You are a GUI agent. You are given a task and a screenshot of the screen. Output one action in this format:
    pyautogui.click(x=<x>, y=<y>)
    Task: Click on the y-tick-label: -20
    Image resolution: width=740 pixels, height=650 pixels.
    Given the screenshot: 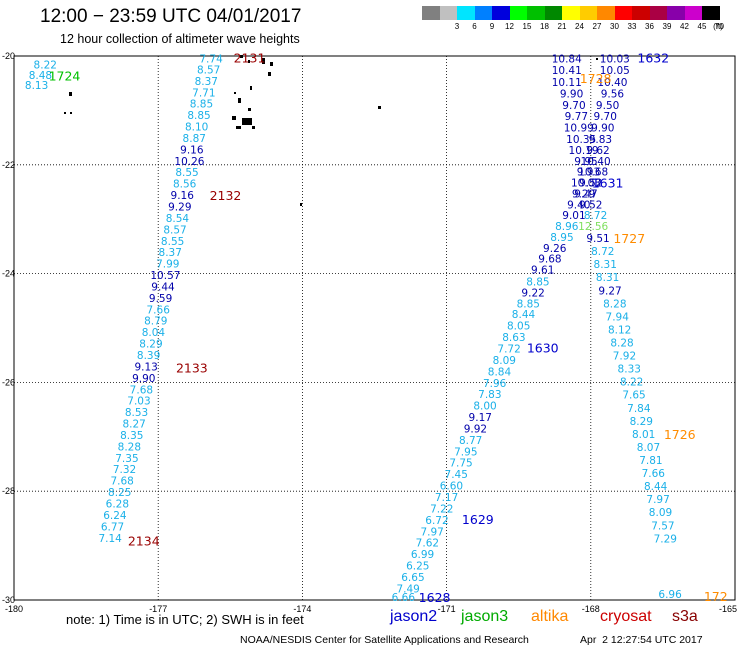 What is the action you would take?
    pyautogui.click(x=8, y=56)
    